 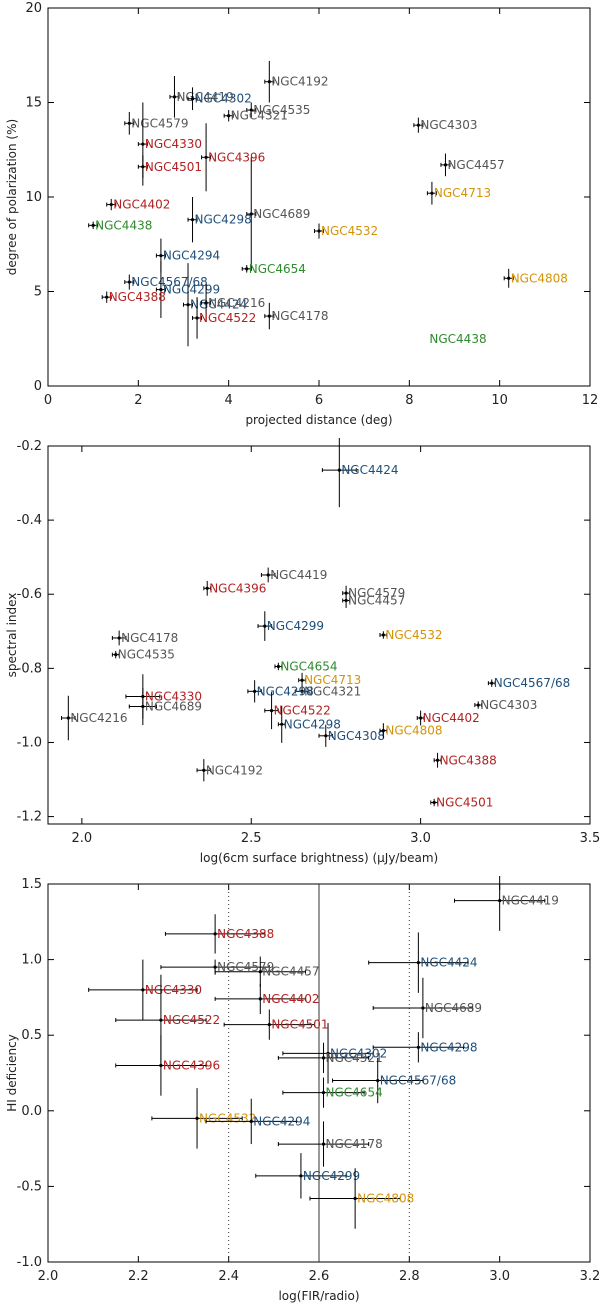 I want to click on x-tick-label: 12, so click(x=590, y=400).